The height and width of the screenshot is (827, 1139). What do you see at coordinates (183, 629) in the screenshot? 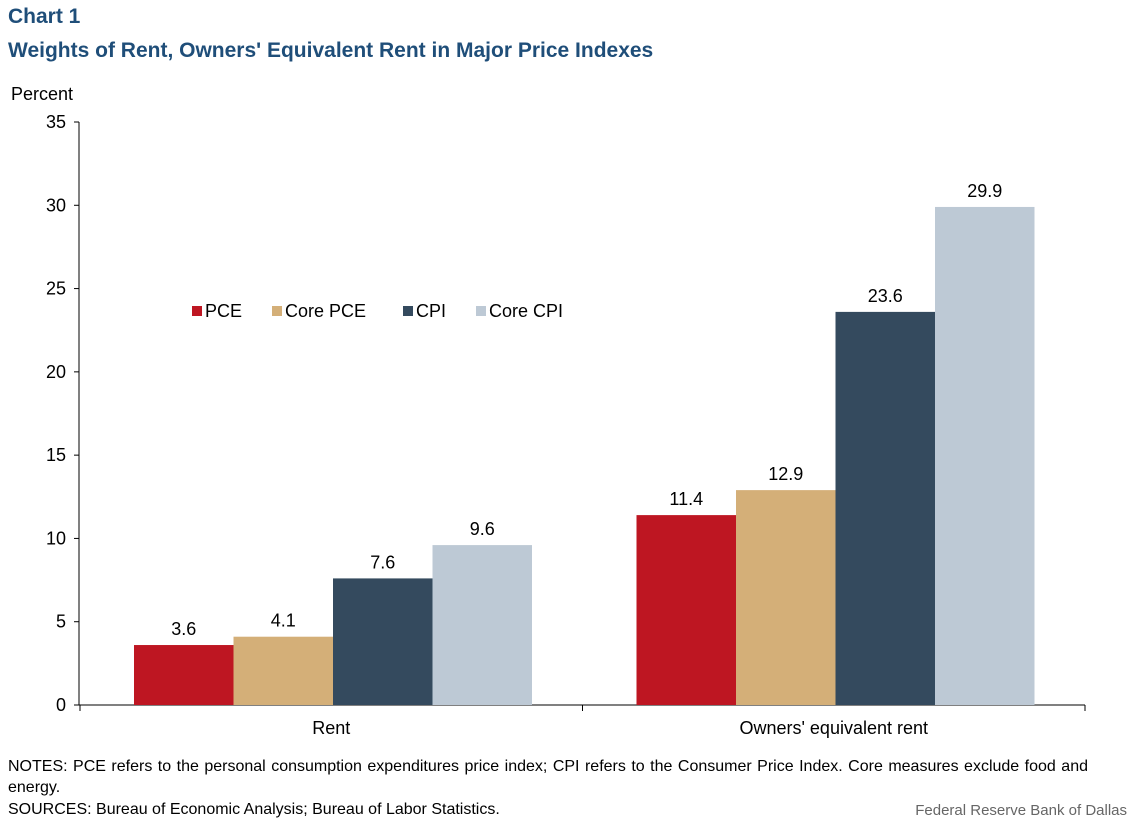
I see `data-label: 3.6` at bounding box center [183, 629].